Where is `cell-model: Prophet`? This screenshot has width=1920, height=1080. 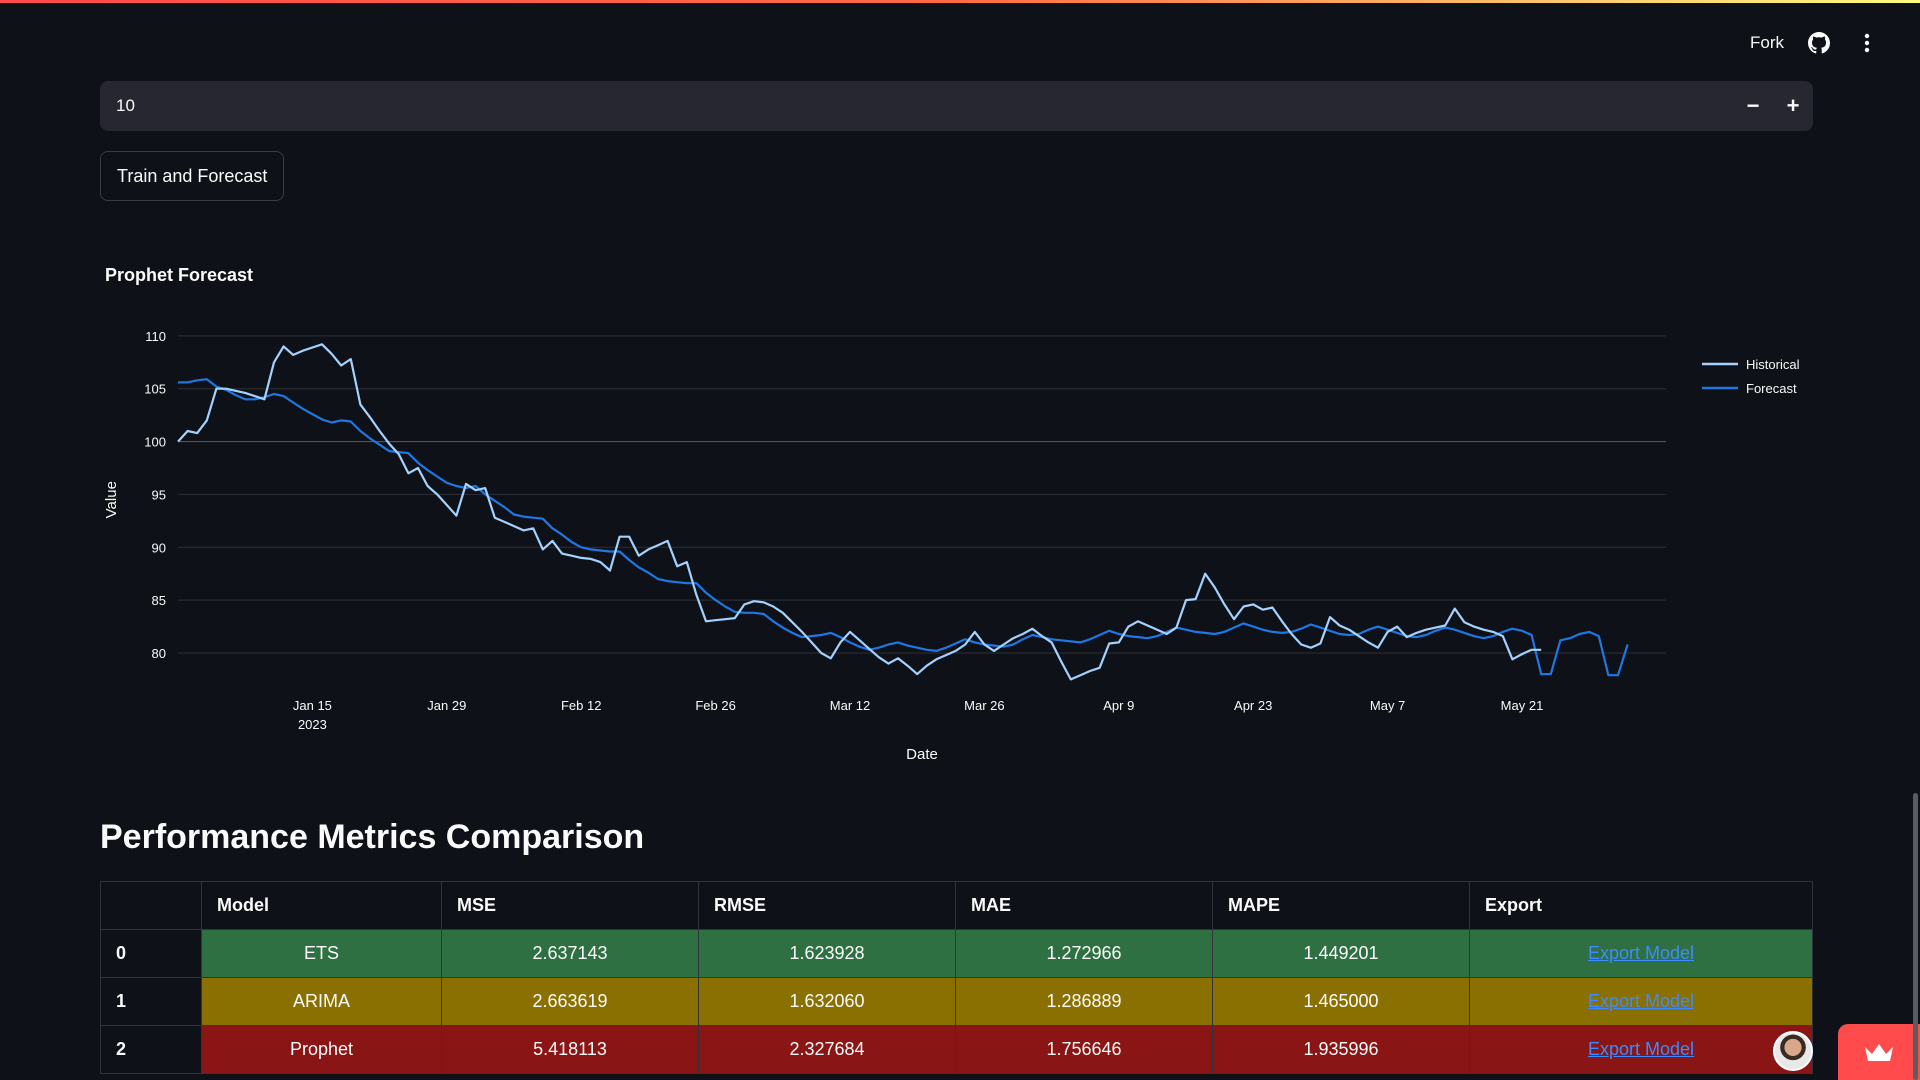 cell-model: Prophet is located at coordinates (321, 1049).